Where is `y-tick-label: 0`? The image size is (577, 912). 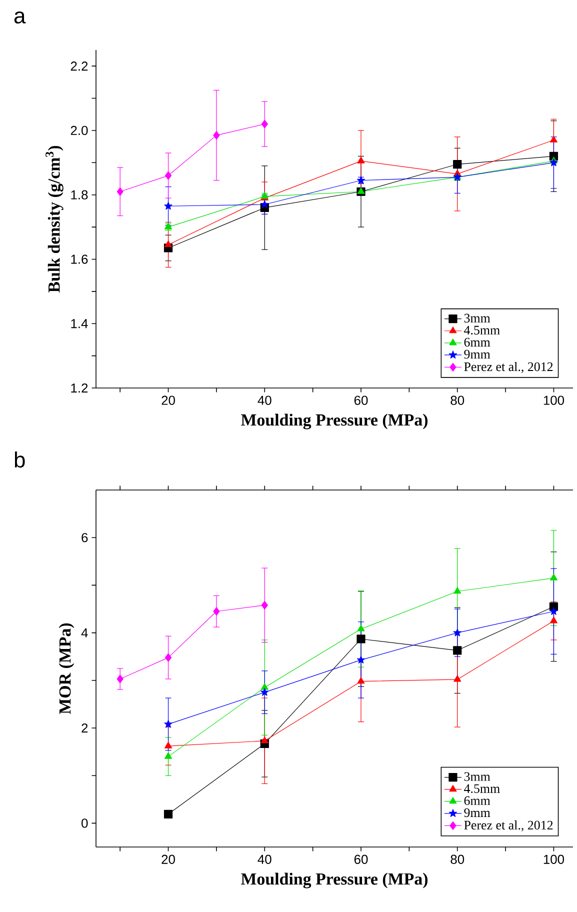 y-tick-label: 0 is located at coordinates (85, 823).